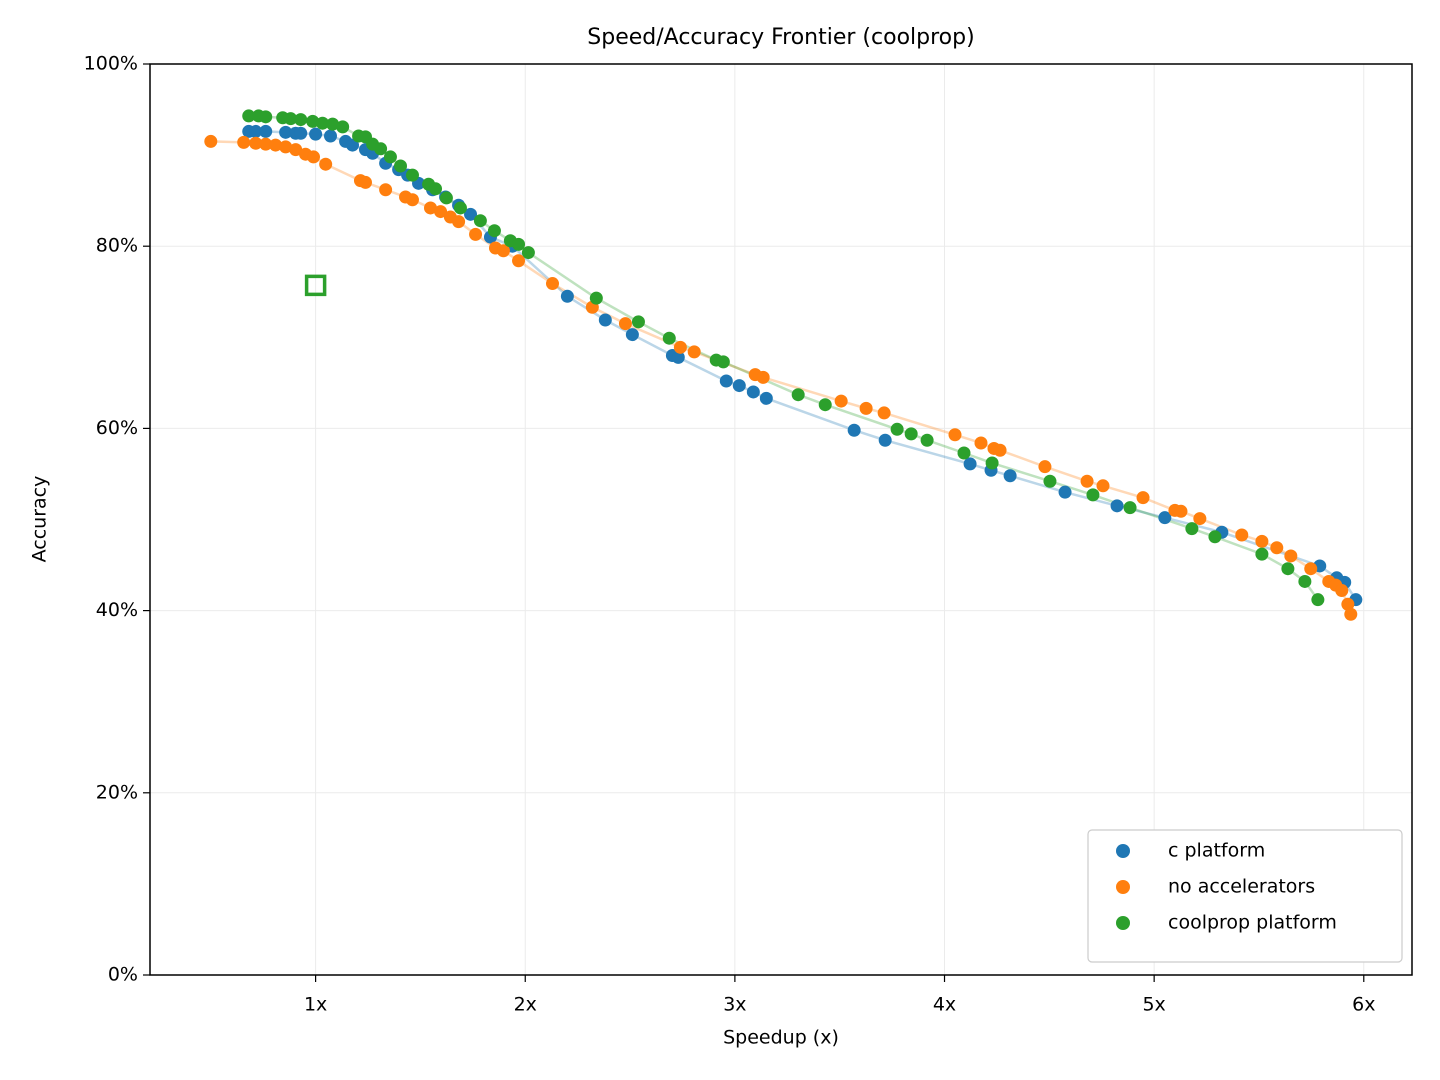  Describe the element at coordinates (40, 519) in the screenshot. I see `y-axis-label: Accuracy` at that location.